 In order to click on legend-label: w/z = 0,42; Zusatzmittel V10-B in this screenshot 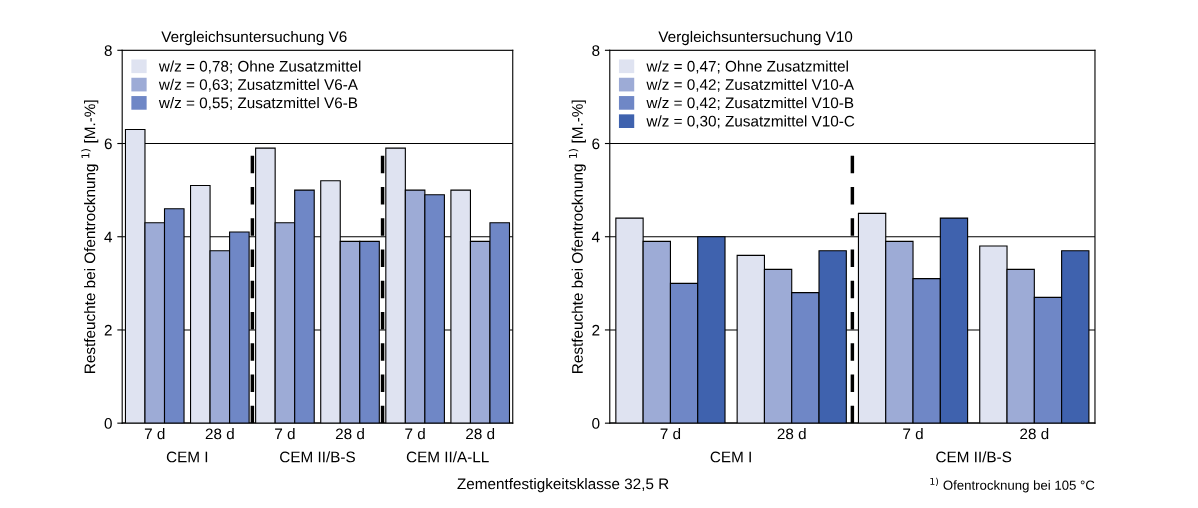, I will do `click(750, 104)`.